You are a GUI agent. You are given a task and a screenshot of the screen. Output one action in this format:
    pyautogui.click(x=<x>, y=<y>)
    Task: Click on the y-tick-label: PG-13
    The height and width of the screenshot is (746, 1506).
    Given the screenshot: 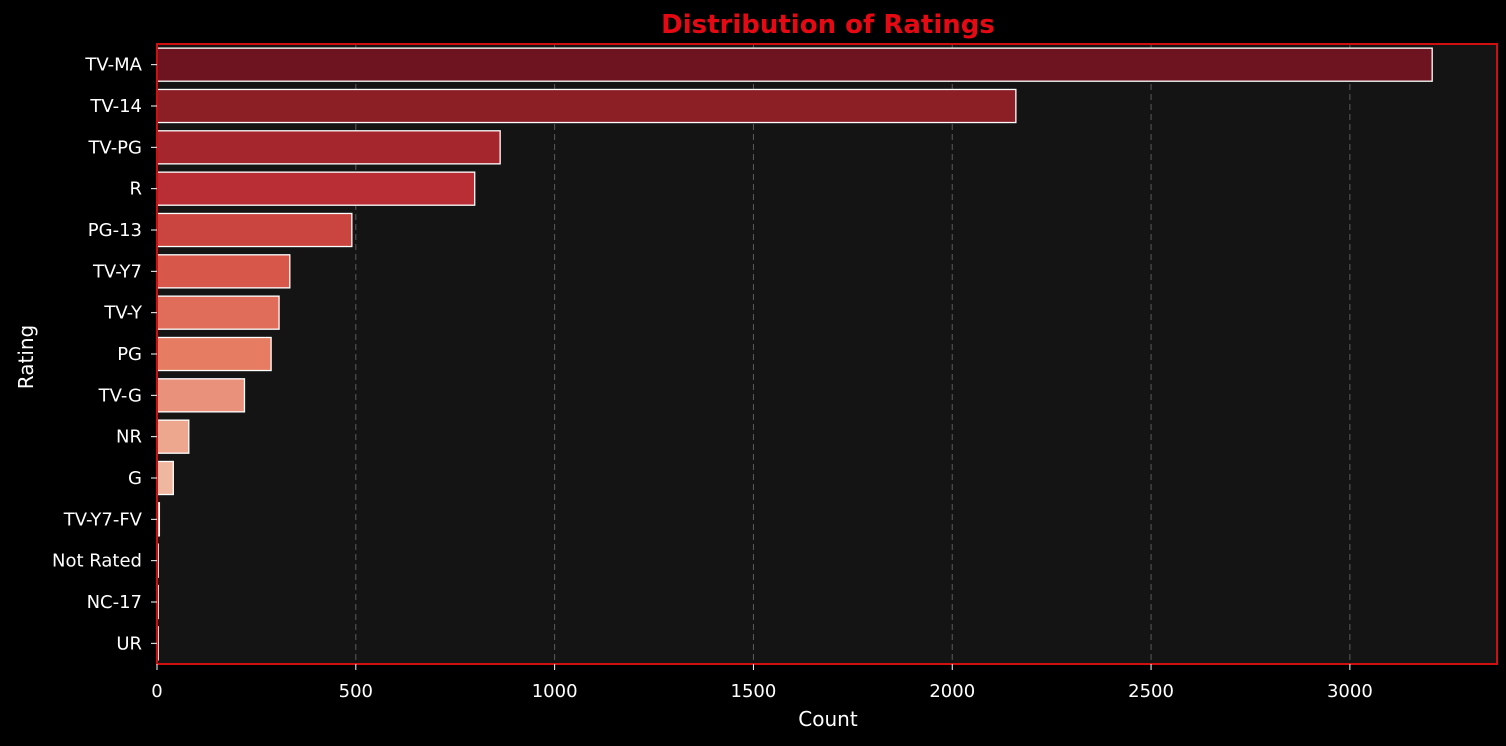 What is the action you would take?
    pyautogui.click(x=115, y=230)
    